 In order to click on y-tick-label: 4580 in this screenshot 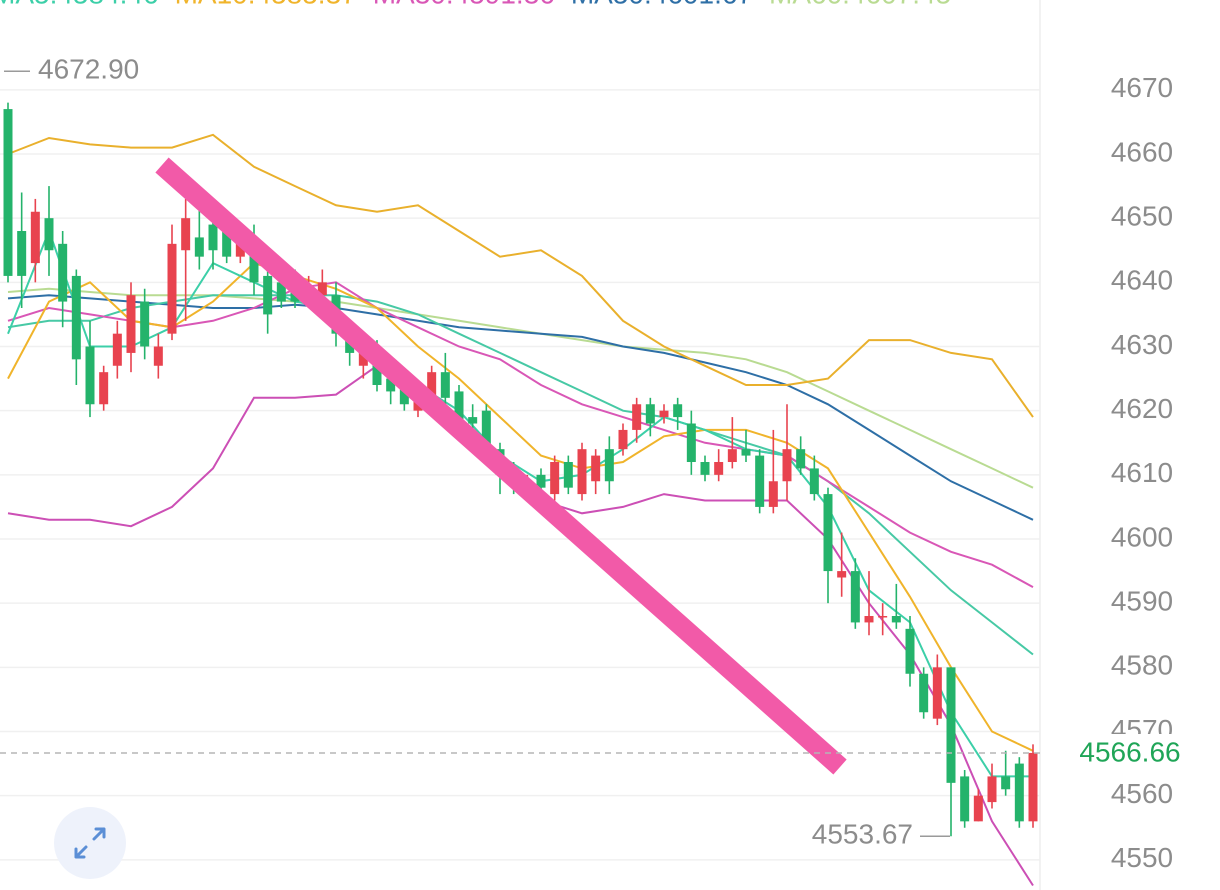, I will do `click(1142, 665)`.